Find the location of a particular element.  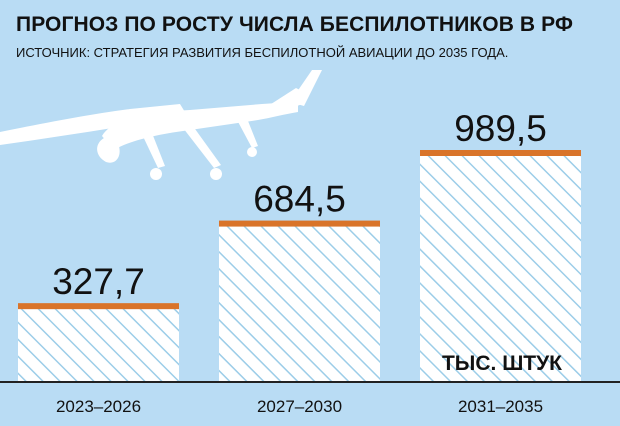

bar-value-label-2: 684,5 is located at coordinates (299, 199).